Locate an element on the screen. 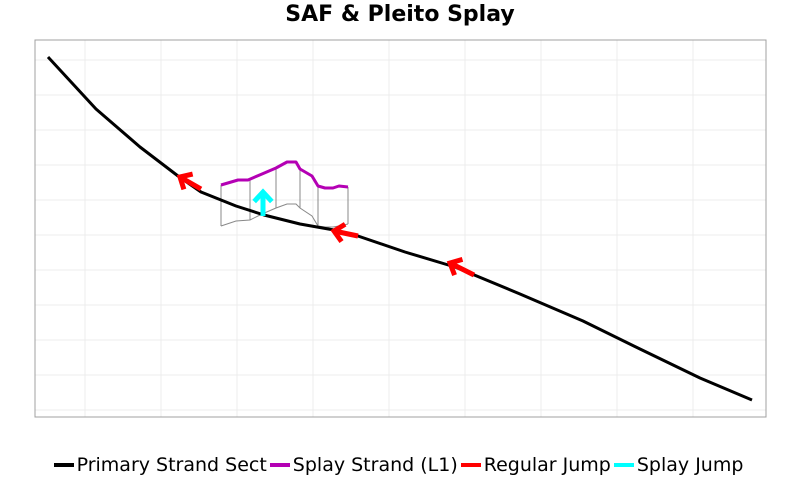  legend-label: Regular Jump is located at coordinates (547, 465).